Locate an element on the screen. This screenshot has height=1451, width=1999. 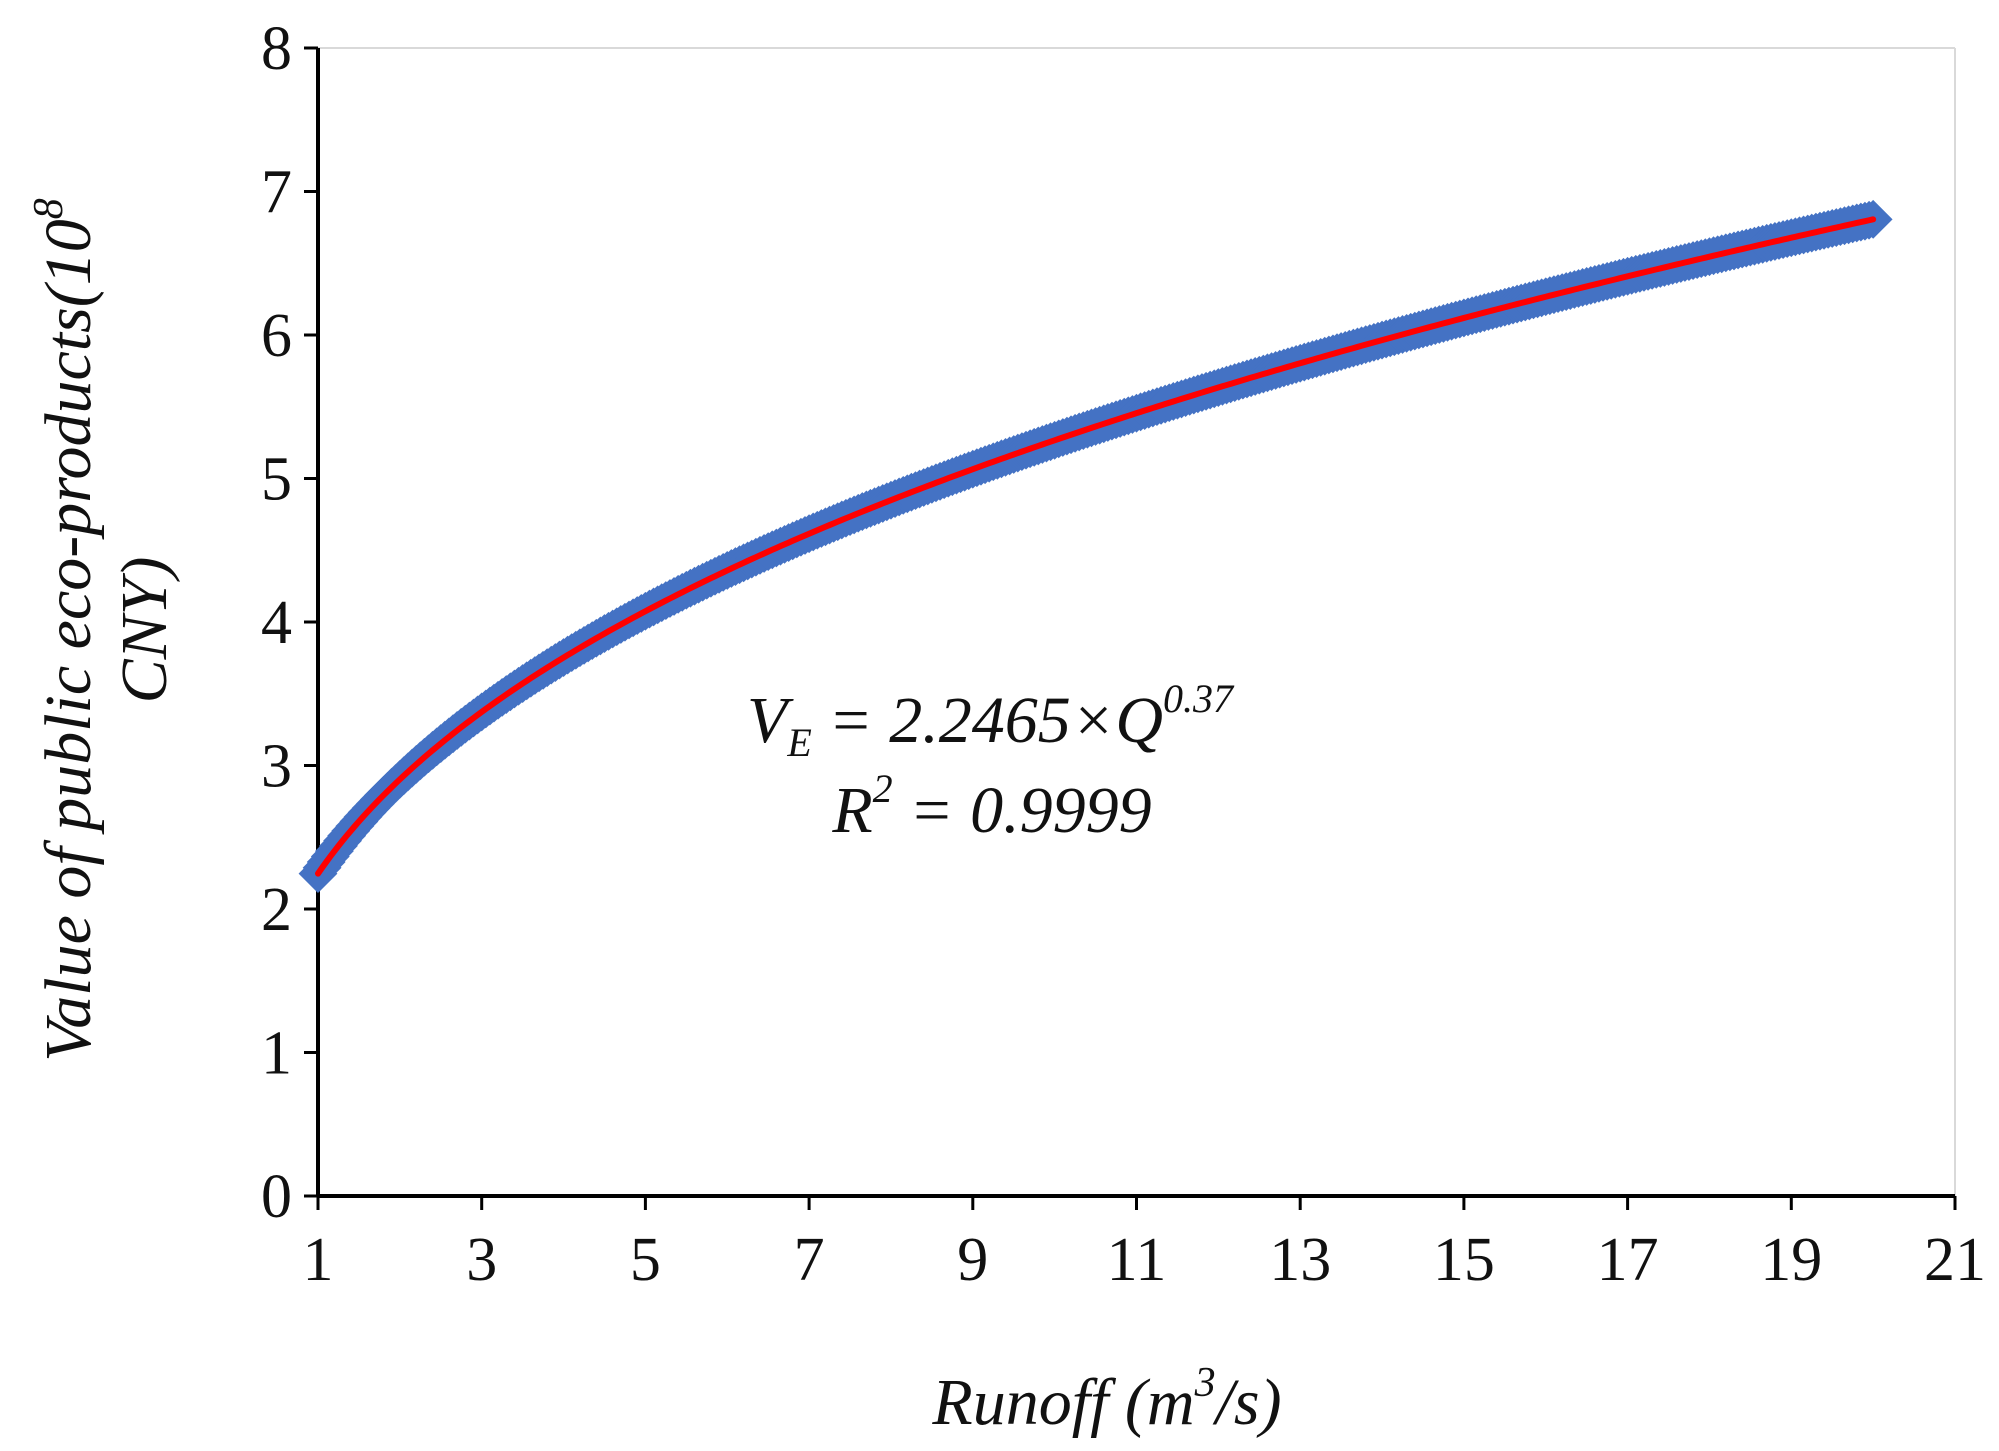
x-axis-ticks: 1 3 5 7 9 11 13 15 17 19 21 is located at coordinates (1144, 1245).